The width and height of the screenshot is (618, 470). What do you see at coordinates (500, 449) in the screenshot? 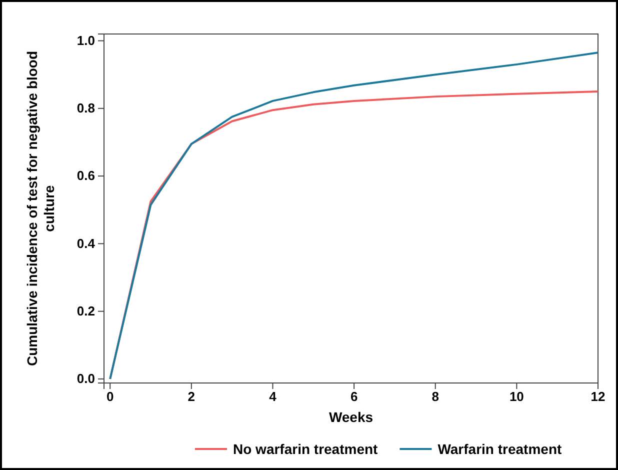
I see `legend-label: Warfarin treatment` at bounding box center [500, 449].